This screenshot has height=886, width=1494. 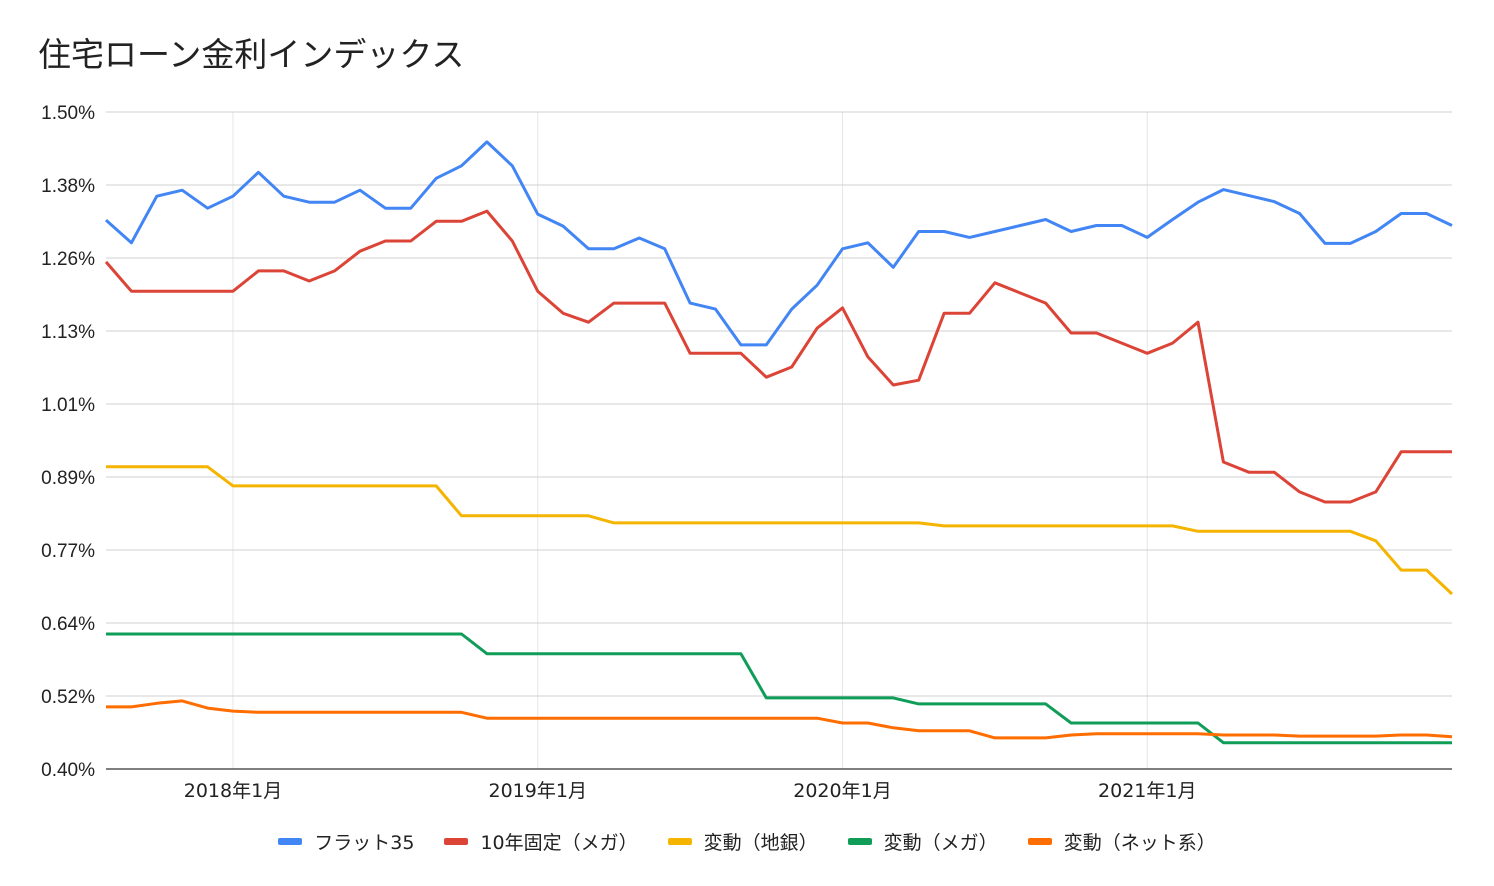 What do you see at coordinates (1139, 843) in the screenshot?
I see `legend-label: 変動（ネット系）` at bounding box center [1139, 843].